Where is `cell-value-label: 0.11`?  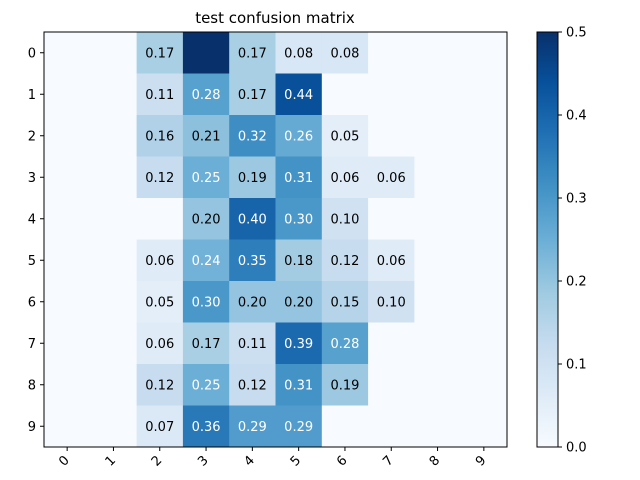
cell-value-label: 0.11 is located at coordinates (252, 344).